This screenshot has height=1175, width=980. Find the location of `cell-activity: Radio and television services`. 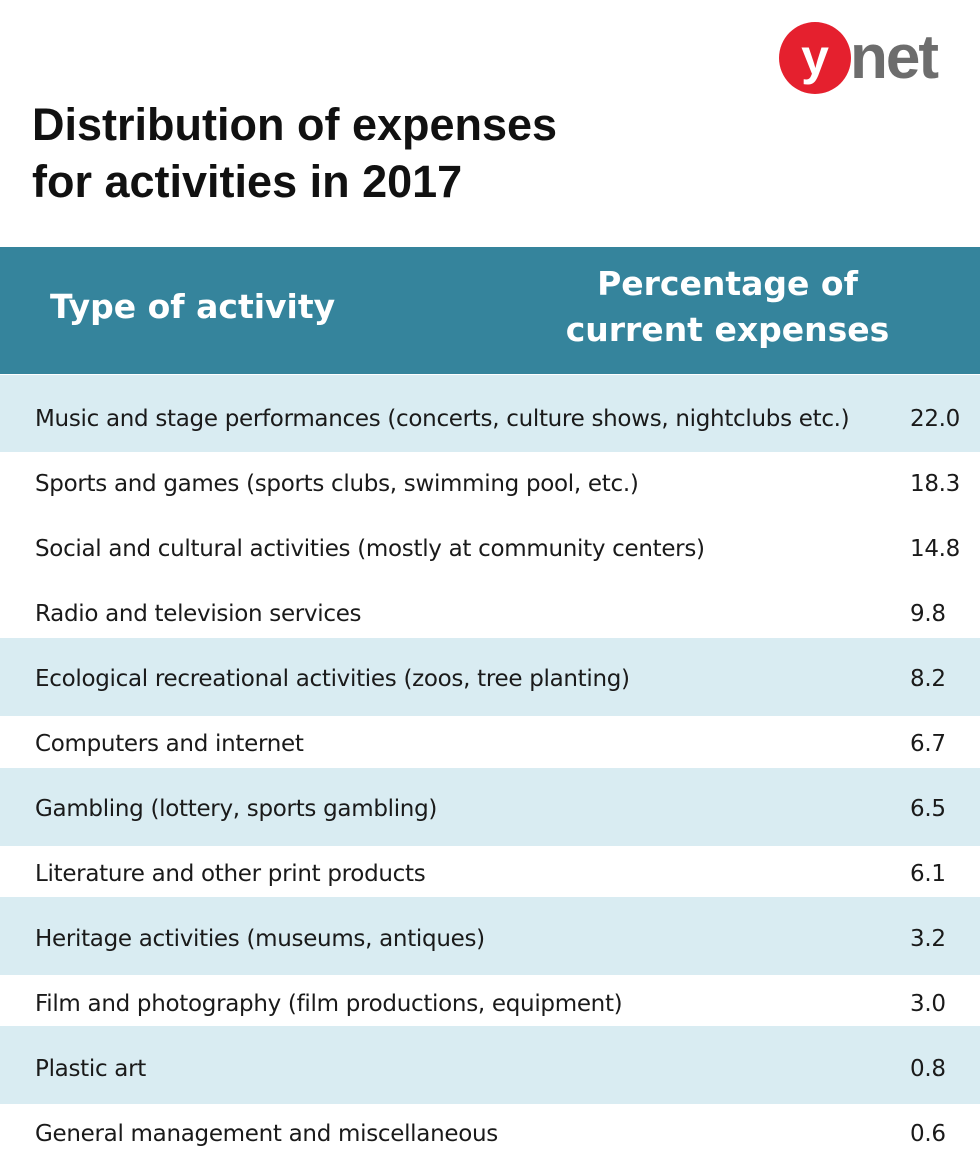

cell-activity: Radio and television services is located at coordinates (198, 614).